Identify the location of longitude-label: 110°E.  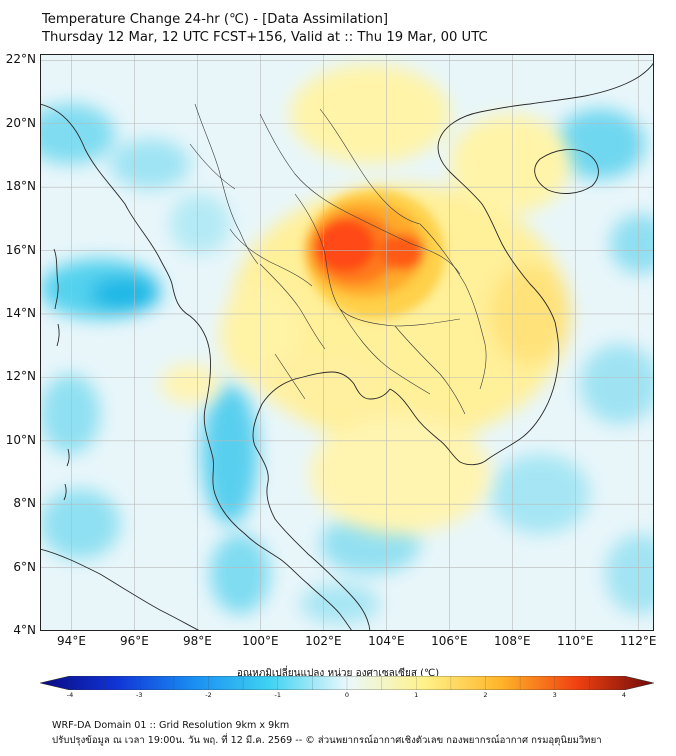
(575, 641).